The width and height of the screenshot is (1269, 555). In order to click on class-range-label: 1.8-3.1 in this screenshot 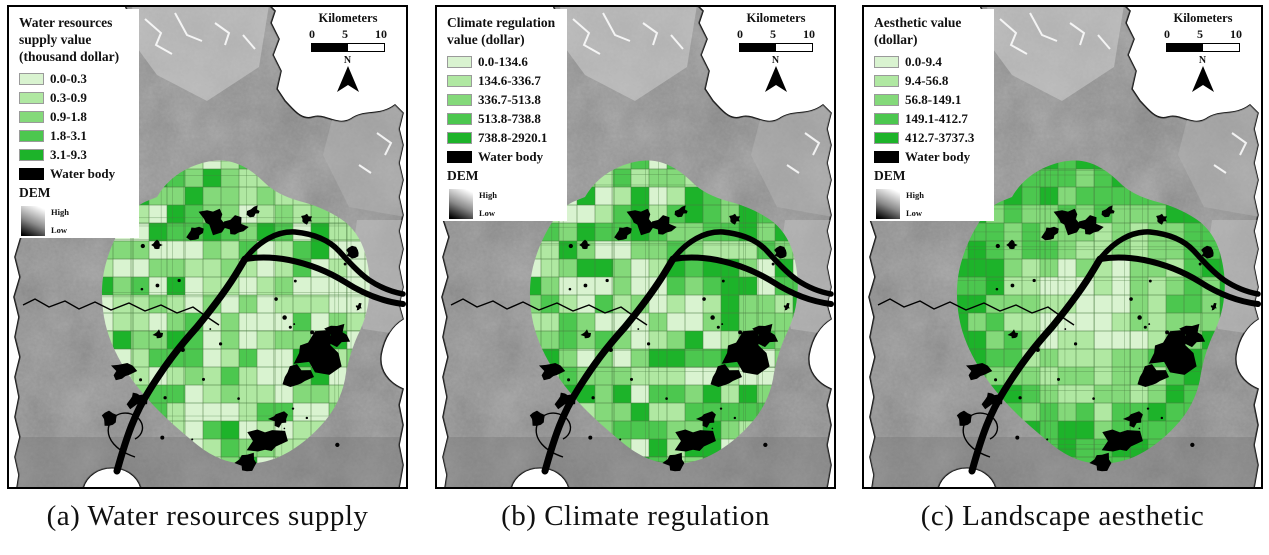, I will do `click(68, 135)`.